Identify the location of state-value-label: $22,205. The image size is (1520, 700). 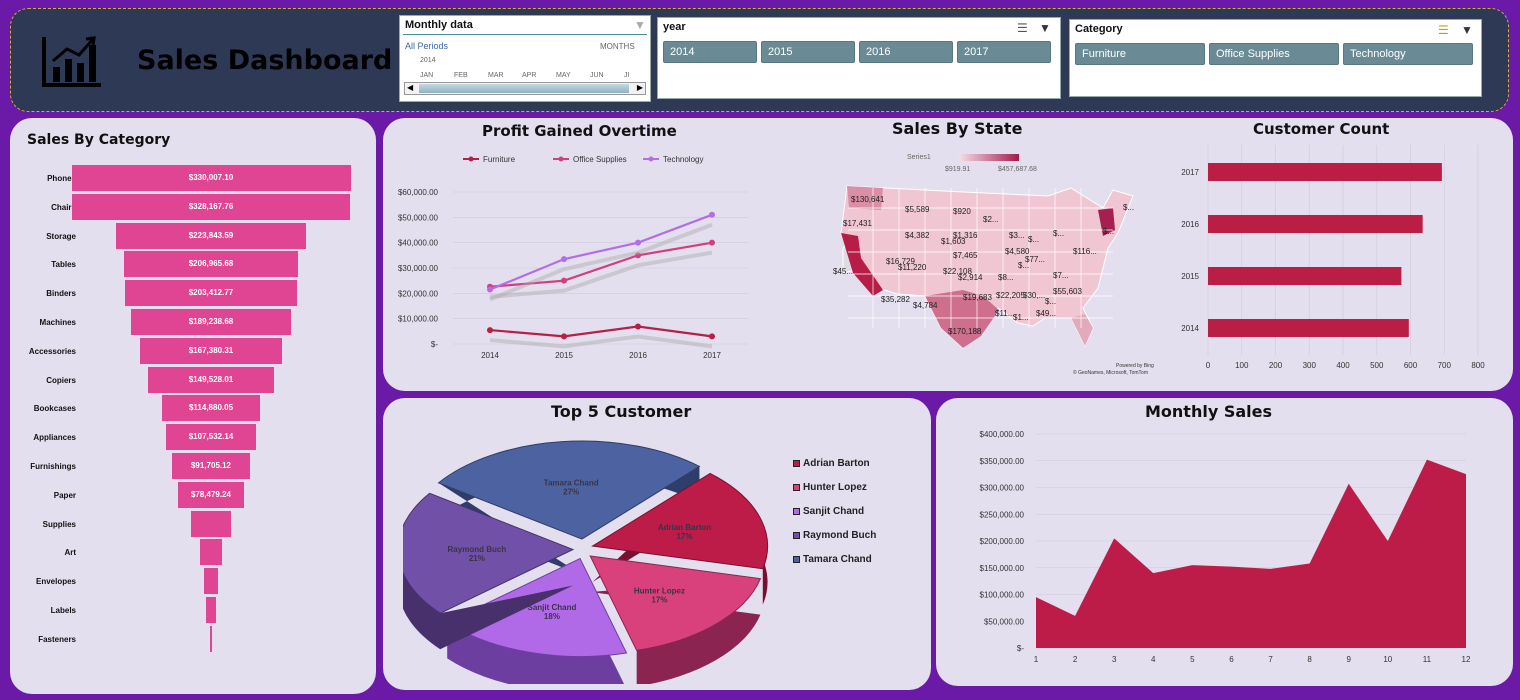
(1010, 295).